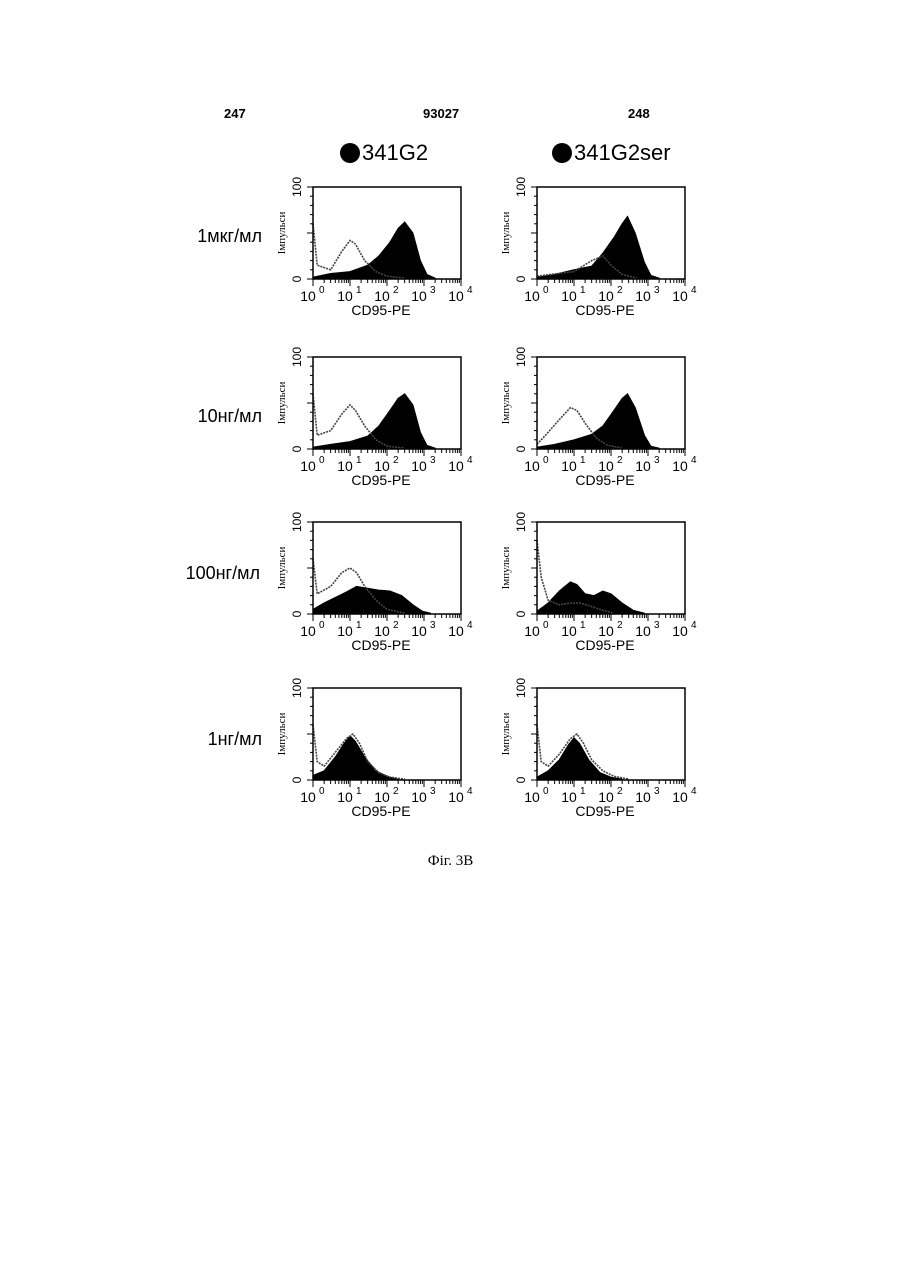  Describe the element at coordinates (395, 153) in the screenshot. I see `column-title-text: 341G2` at that location.